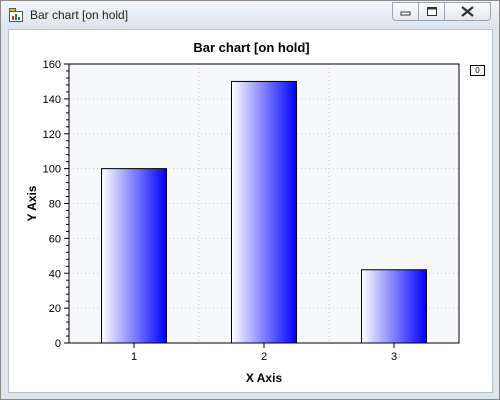 This screenshot has width=500, height=400. I want to click on close-icon, so click(467, 11).